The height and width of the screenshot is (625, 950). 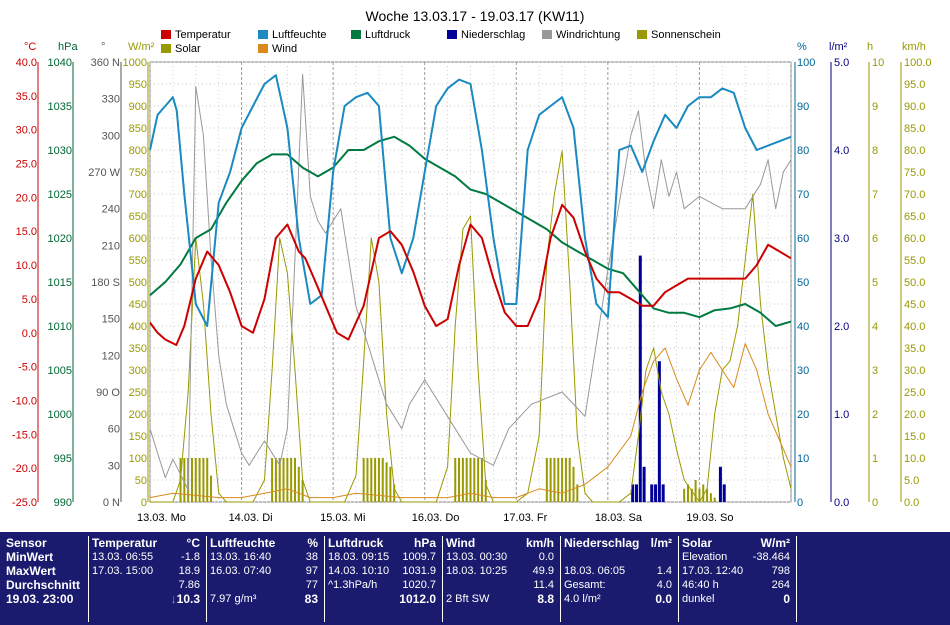 What do you see at coordinates (841, 239) in the screenshot?
I see `axis-tick-label-rain: 3.0` at bounding box center [841, 239].